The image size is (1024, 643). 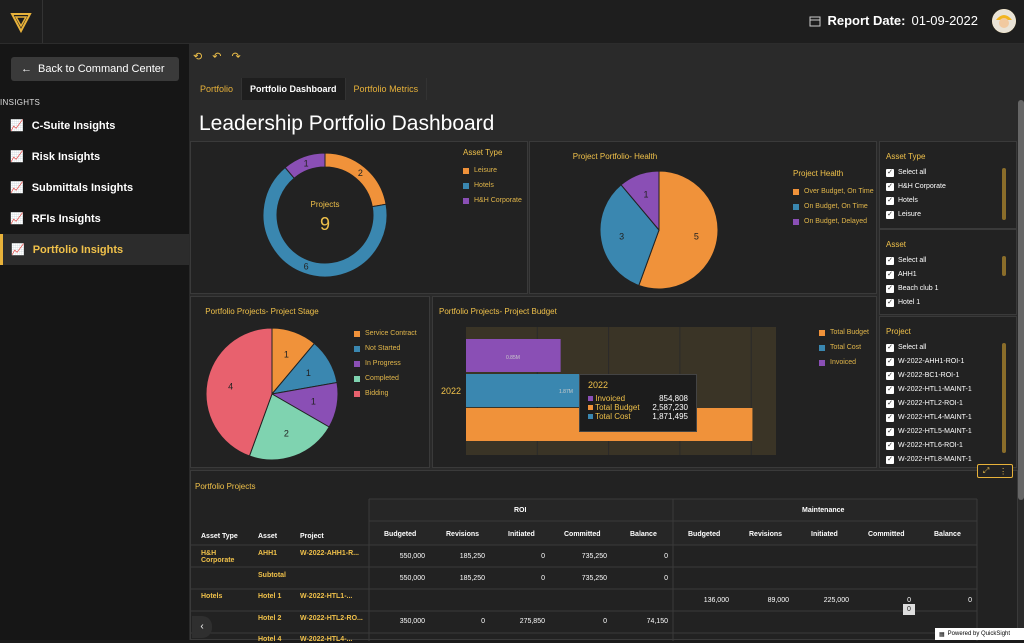 I want to click on col-header: Asset Type, so click(x=219, y=536).